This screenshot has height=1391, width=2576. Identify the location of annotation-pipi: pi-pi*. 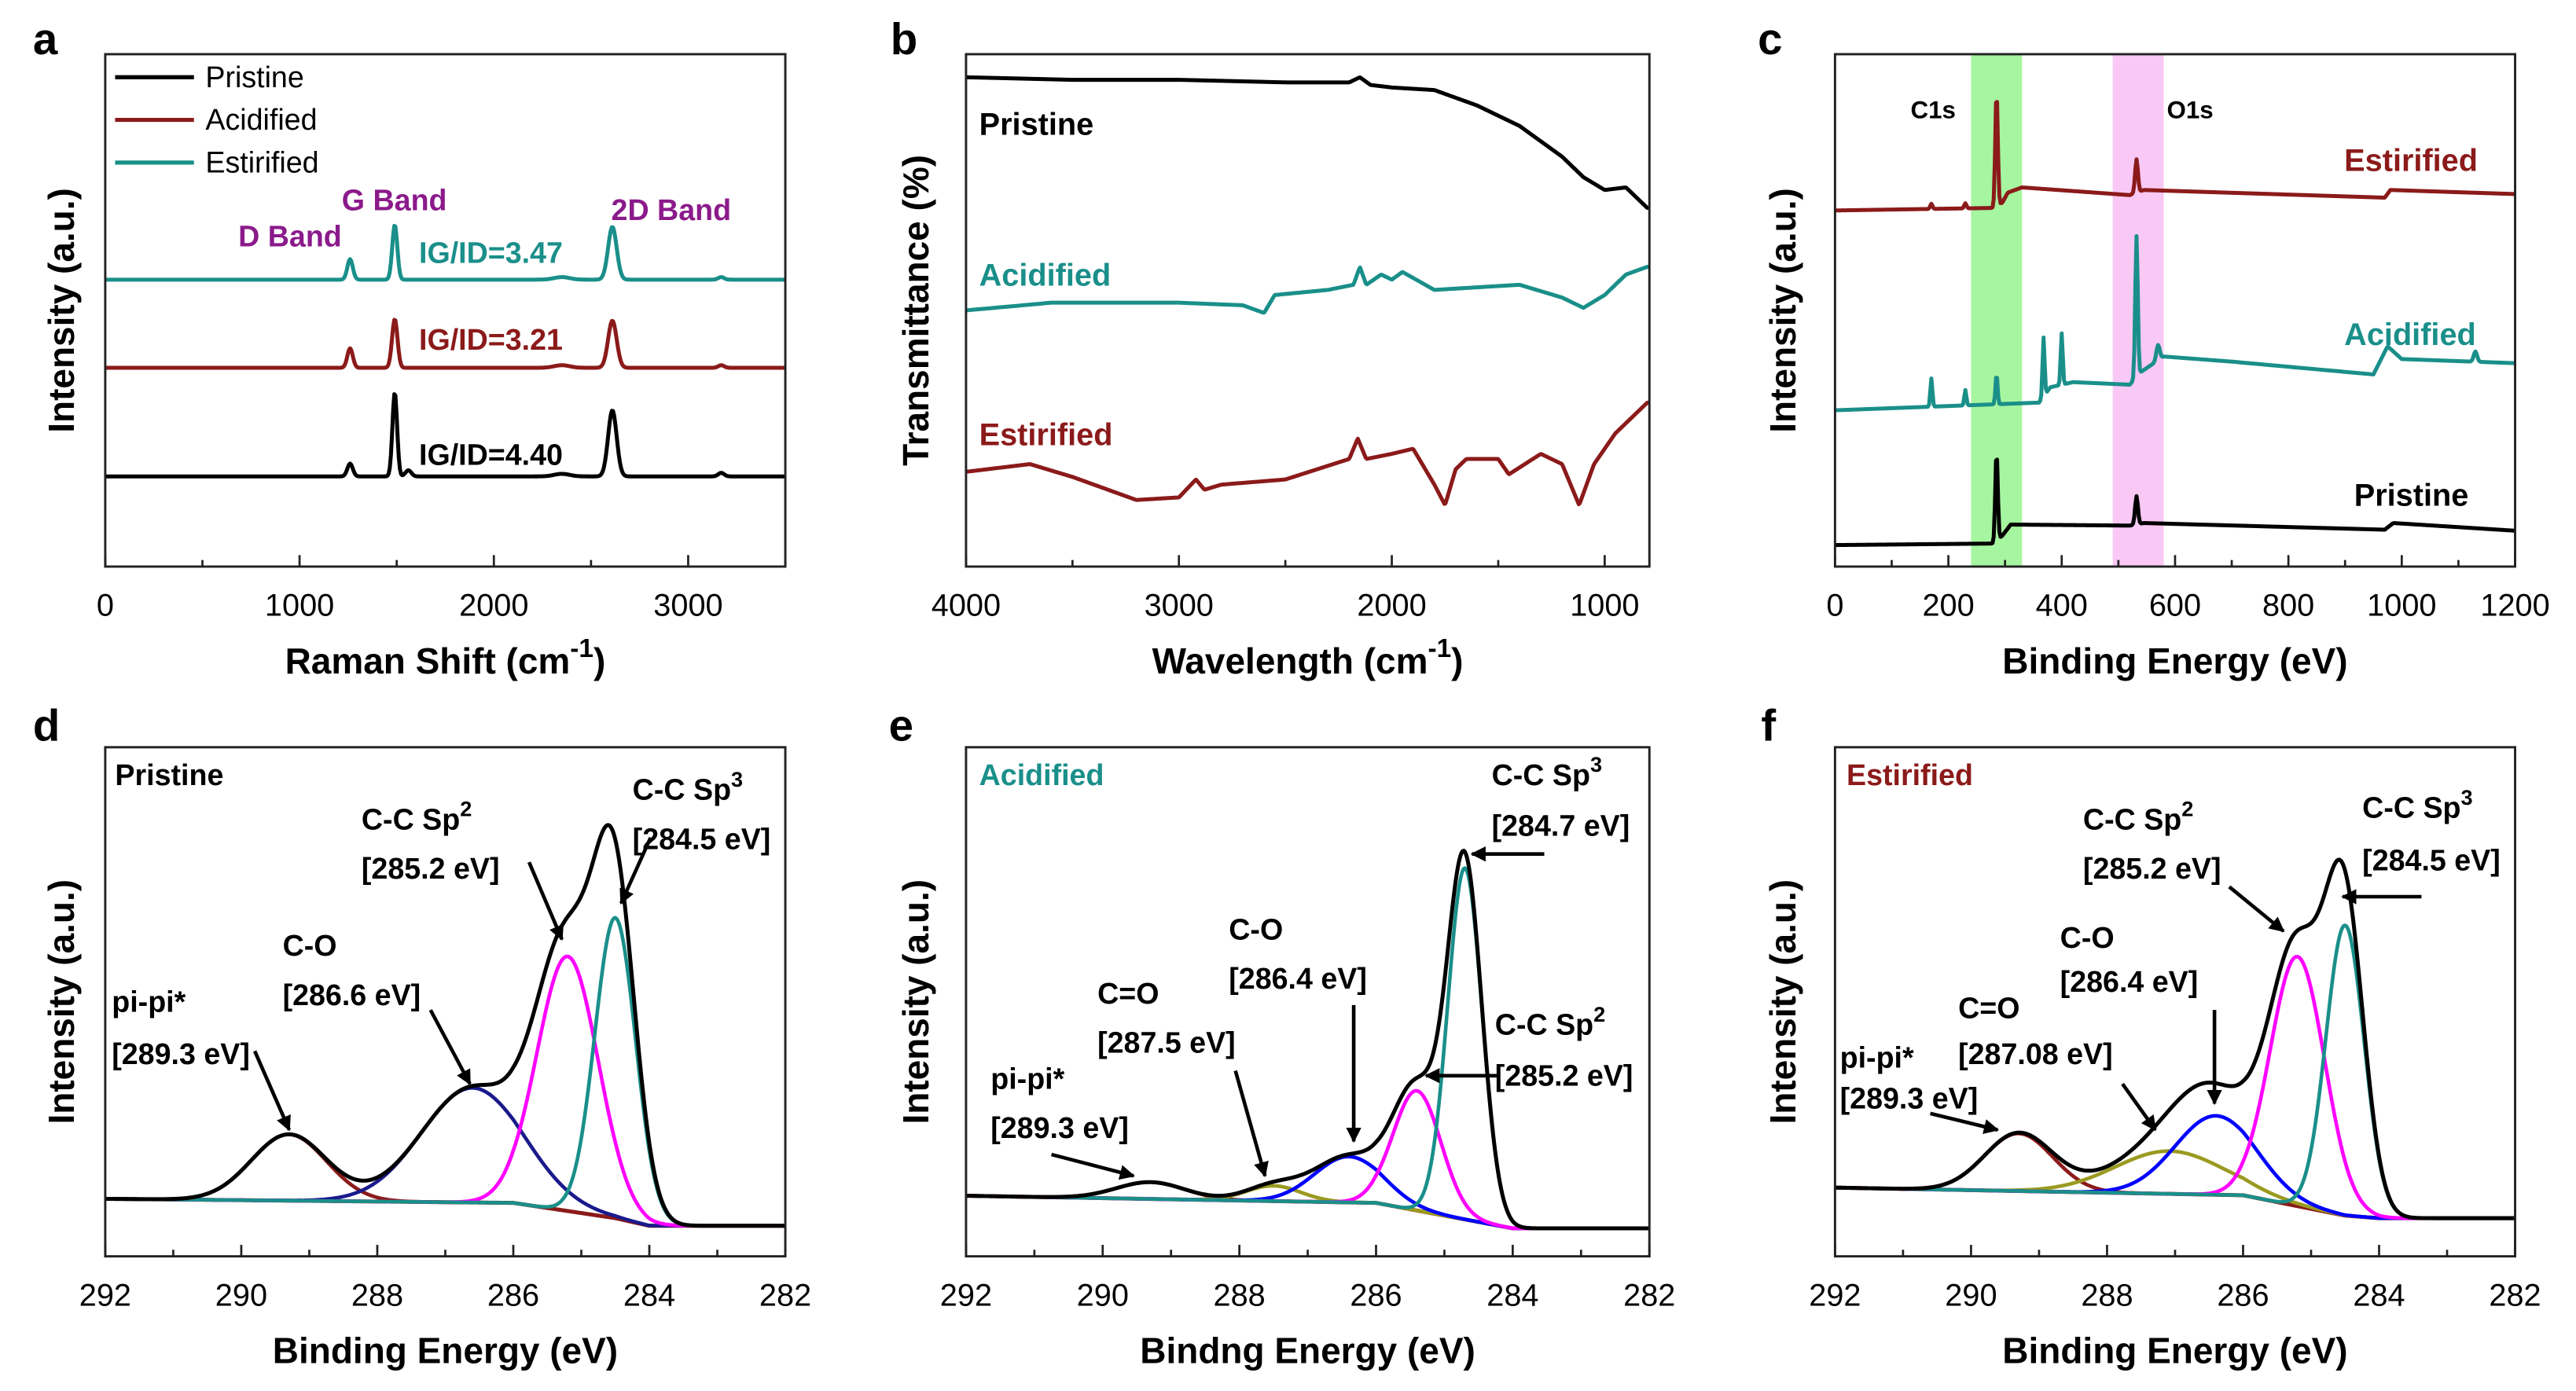
(1027, 1078).